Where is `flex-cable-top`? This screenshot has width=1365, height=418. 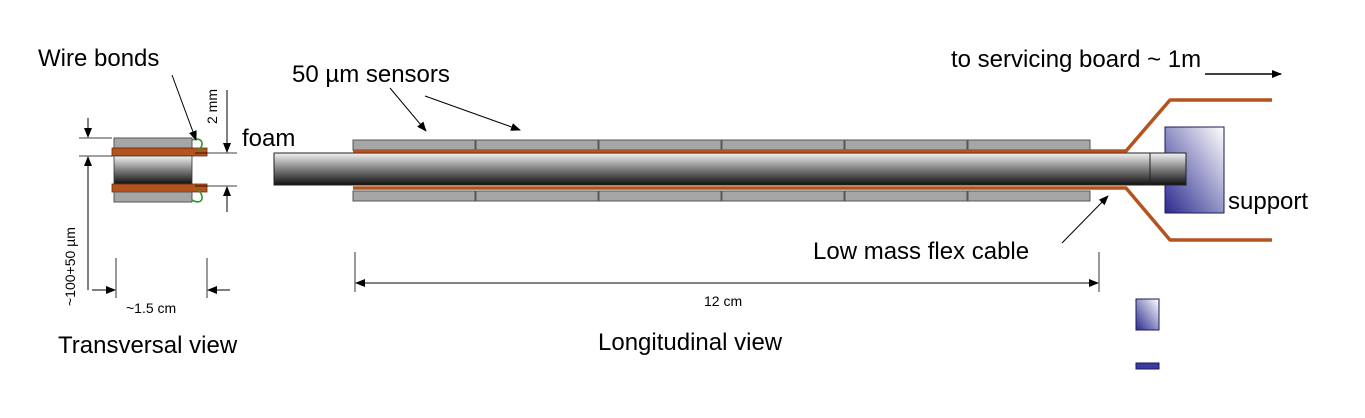
flex-cable-top is located at coordinates (812, 125).